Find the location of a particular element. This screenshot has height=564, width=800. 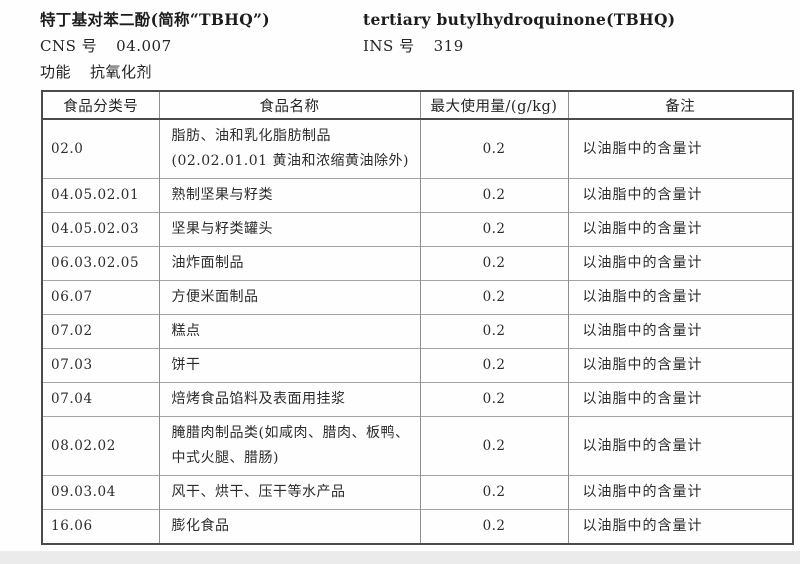

table-row: 06.03.02.05 油炸面制品 0.2 以油脂中的含量计 is located at coordinates (417, 263).